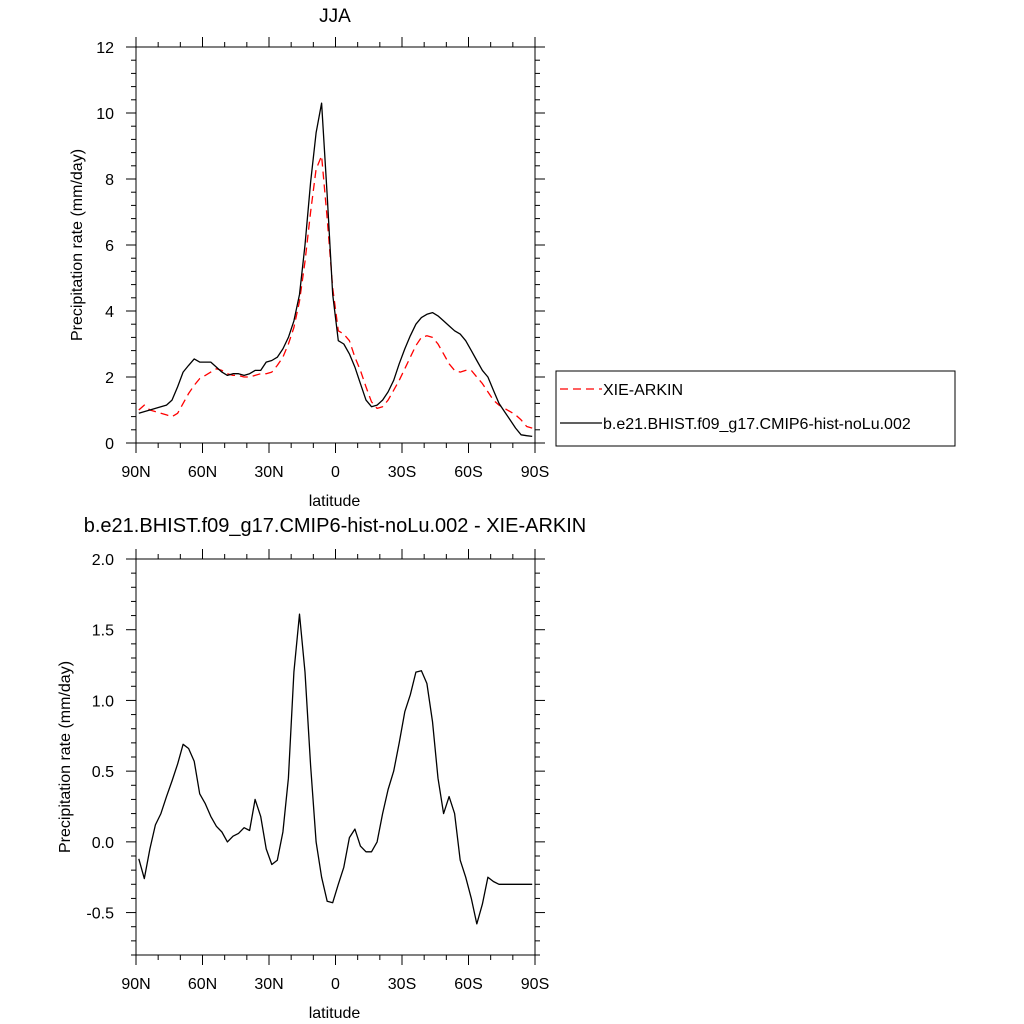 The image size is (1024, 1024). Describe the element at coordinates (335, 16) in the screenshot. I see `chart-title: JJA` at that location.